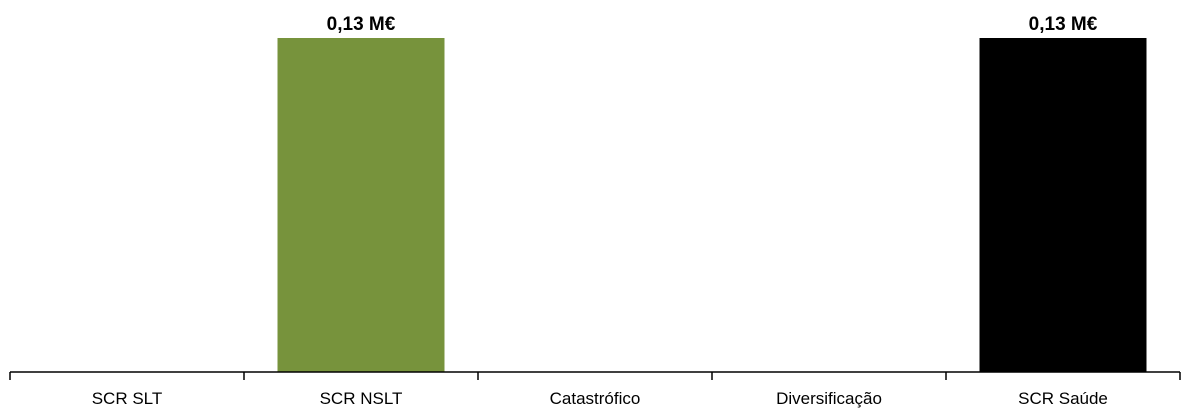 This screenshot has width=1183, height=412. I want to click on x-axis-ticks, so click(595, 376).